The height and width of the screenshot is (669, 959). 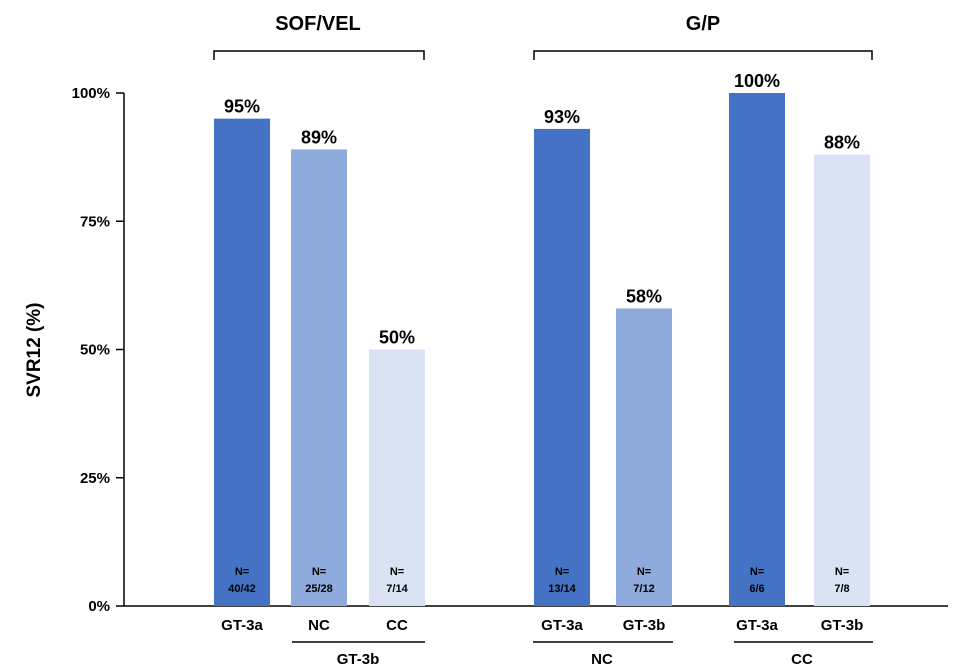 I want to click on bar-n-count: 40/42, so click(x=242, y=589).